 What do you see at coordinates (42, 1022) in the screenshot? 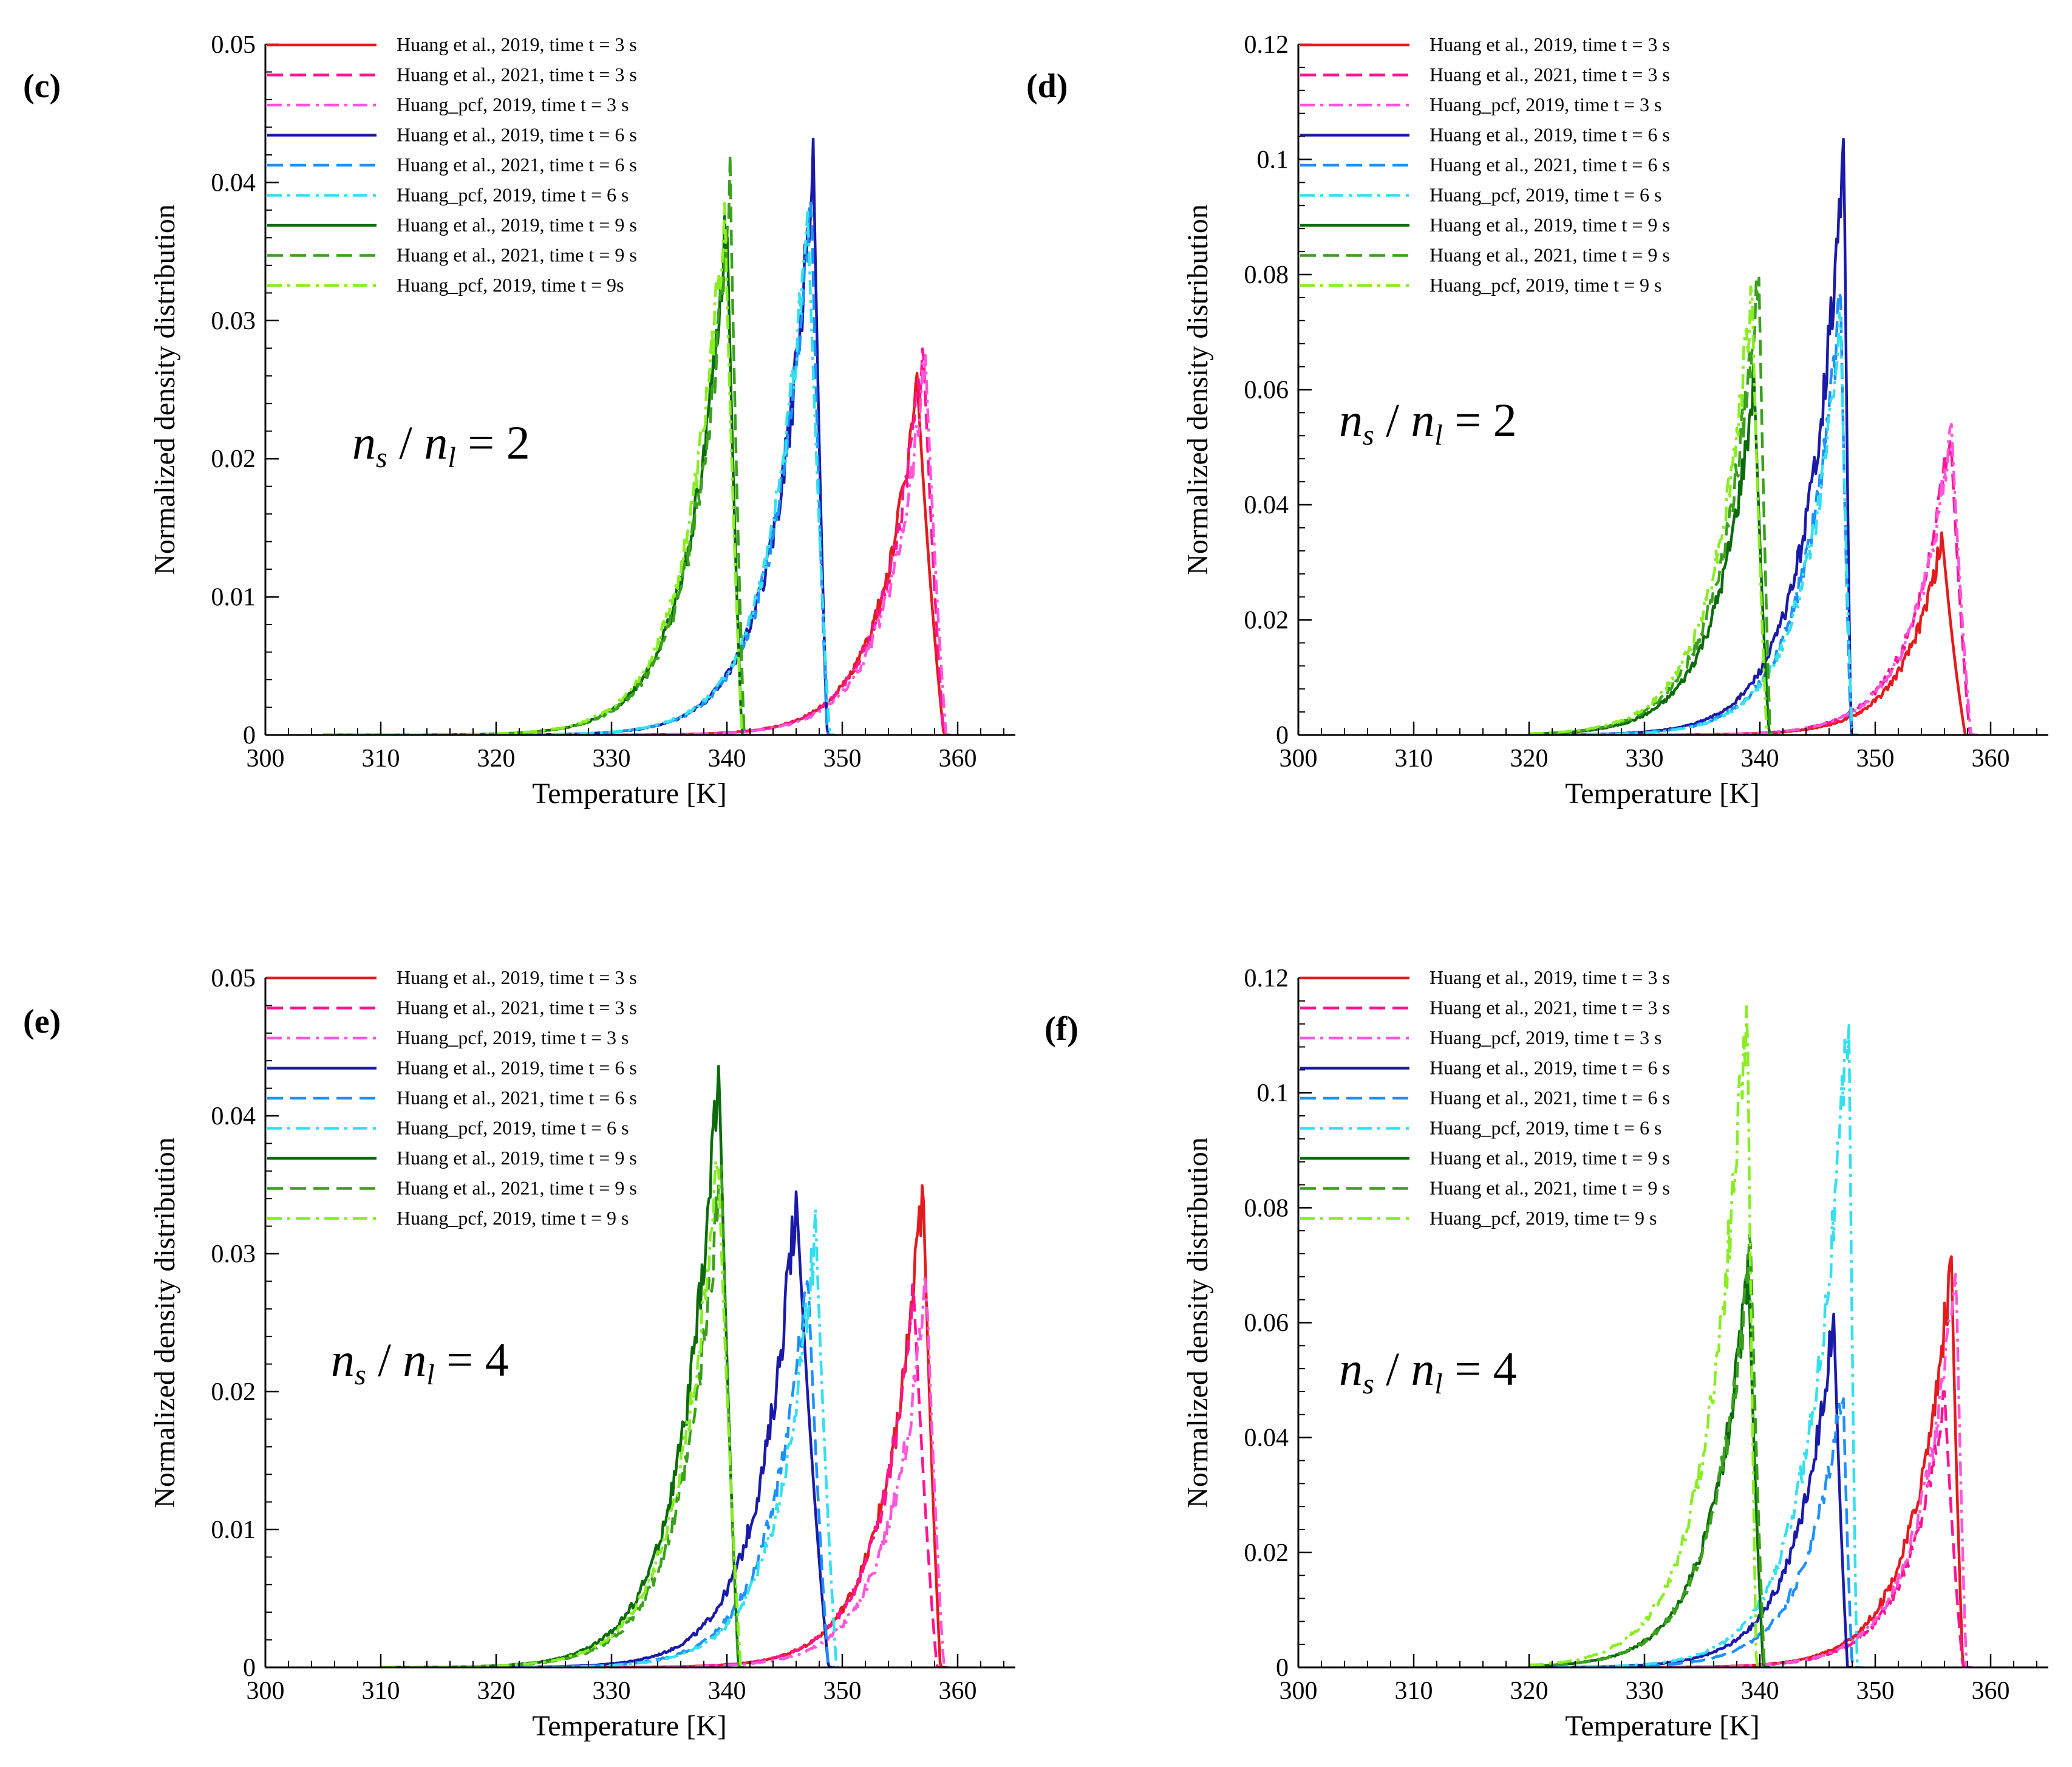
I see `panel-label: (e)` at bounding box center [42, 1022].